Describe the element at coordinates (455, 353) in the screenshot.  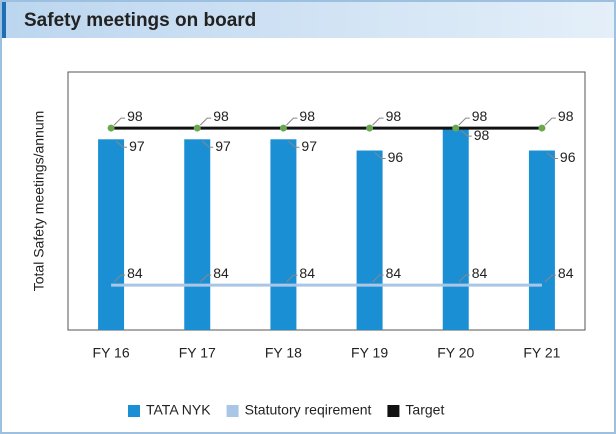
I see `x-tick-label: FY 20` at that location.